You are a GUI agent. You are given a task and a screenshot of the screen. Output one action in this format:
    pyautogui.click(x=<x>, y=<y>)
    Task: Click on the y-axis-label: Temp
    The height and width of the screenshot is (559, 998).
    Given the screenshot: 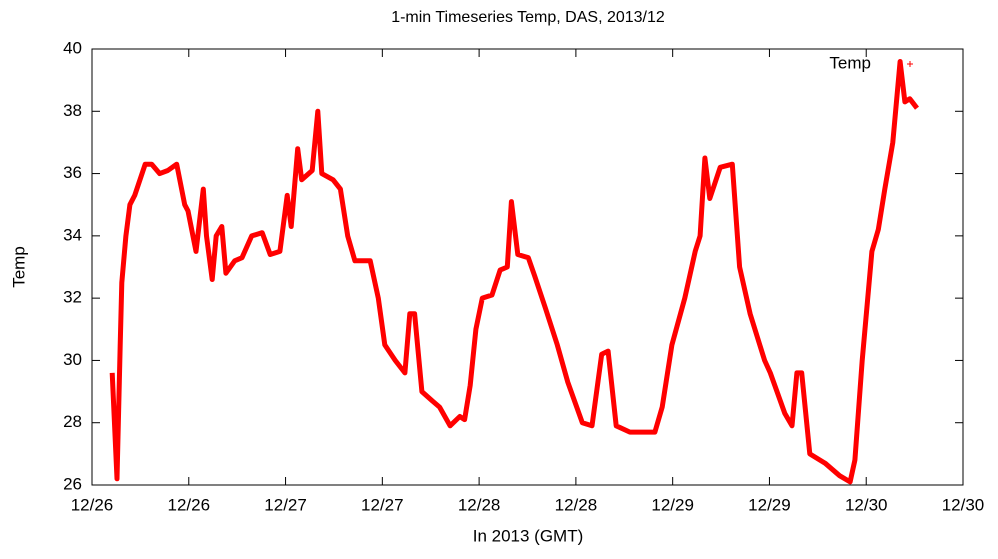 What is the action you would take?
    pyautogui.click(x=18, y=267)
    